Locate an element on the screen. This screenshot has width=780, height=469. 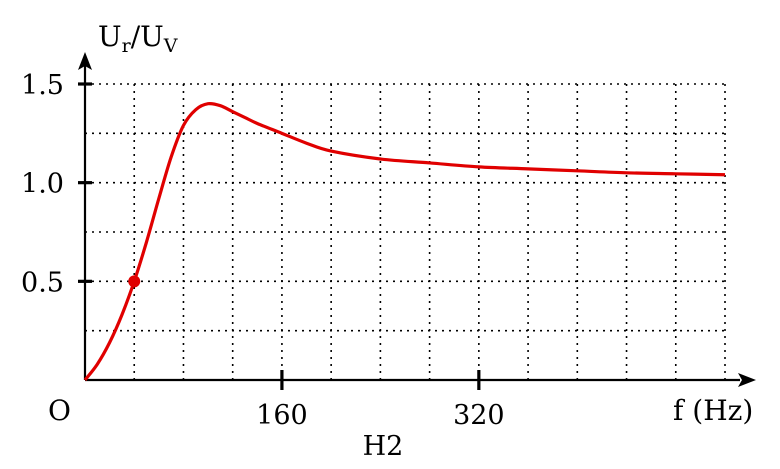
y-axis-title-sep: /U is located at coordinates (147, 36).